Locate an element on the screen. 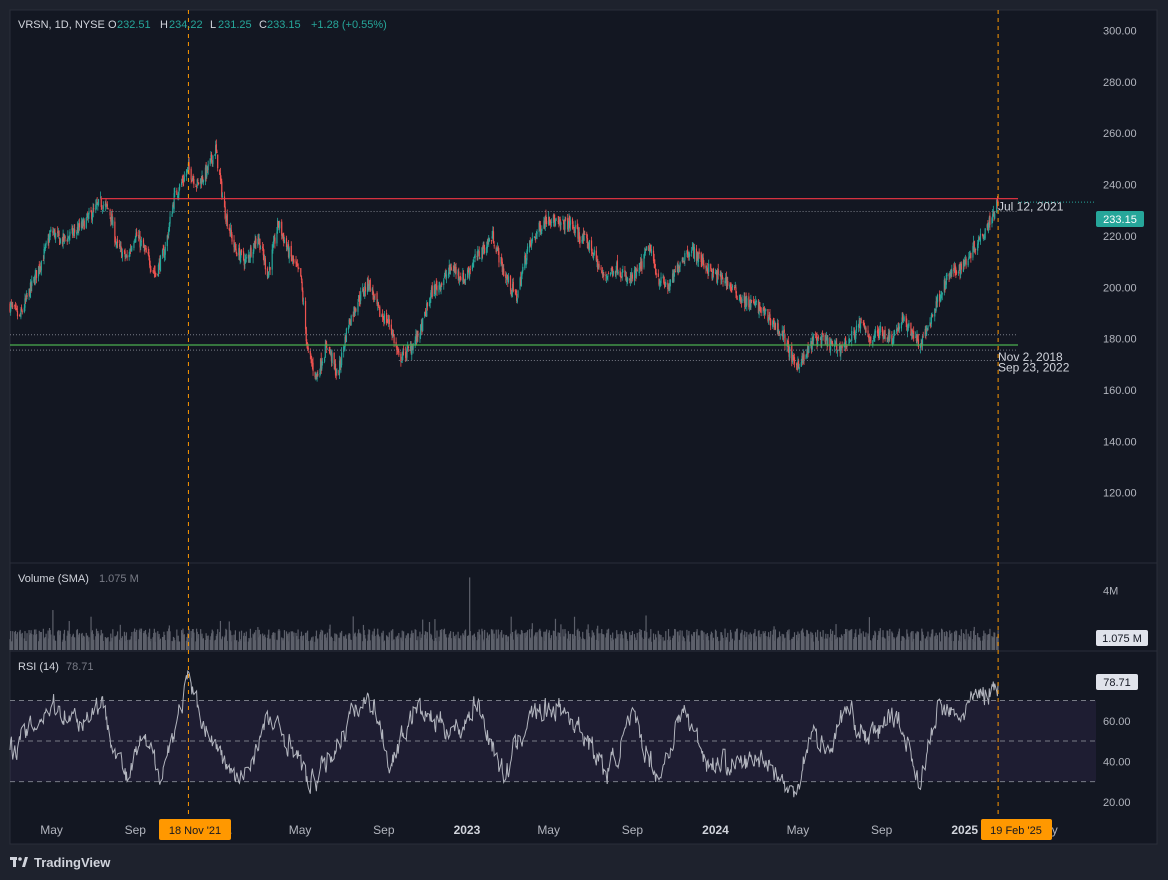  price-tick-label: 260.00 is located at coordinates (1120, 134).